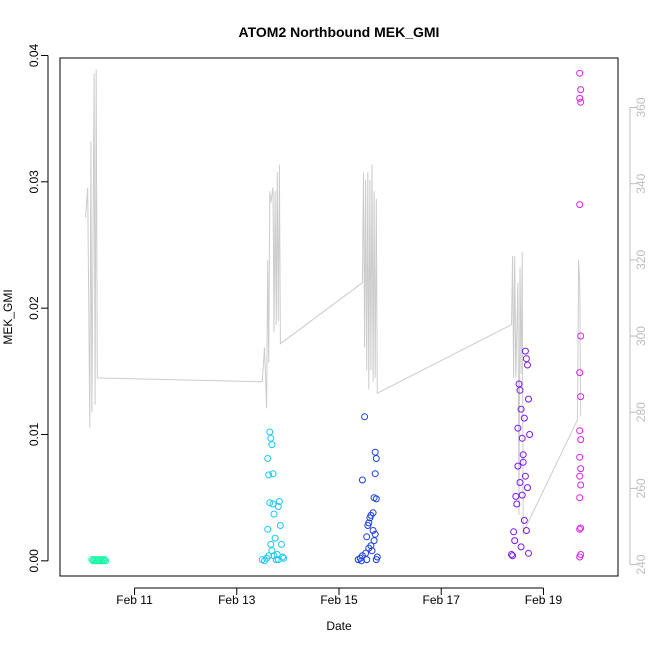  Describe the element at coordinates (641, 260) in the screenshot. I see `y2-tick-label: 320` at that location.